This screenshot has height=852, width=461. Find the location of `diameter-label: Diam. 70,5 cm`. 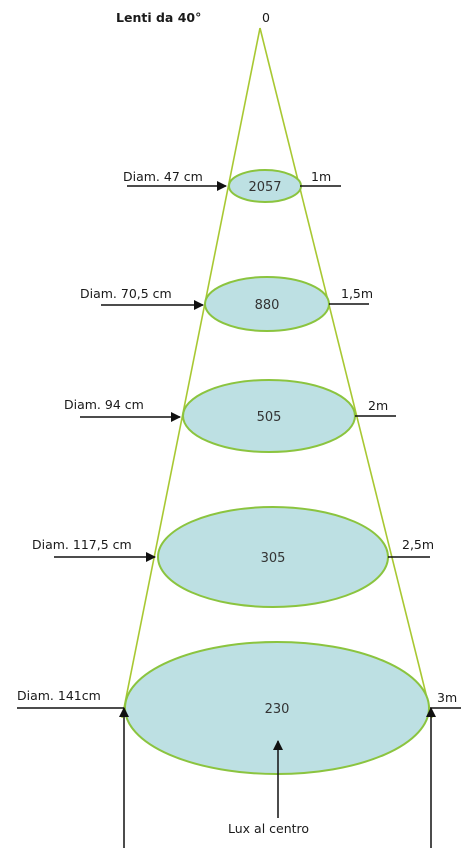

diameter-label: Diam. 70,5 cm is located at coordinates (126, 293).